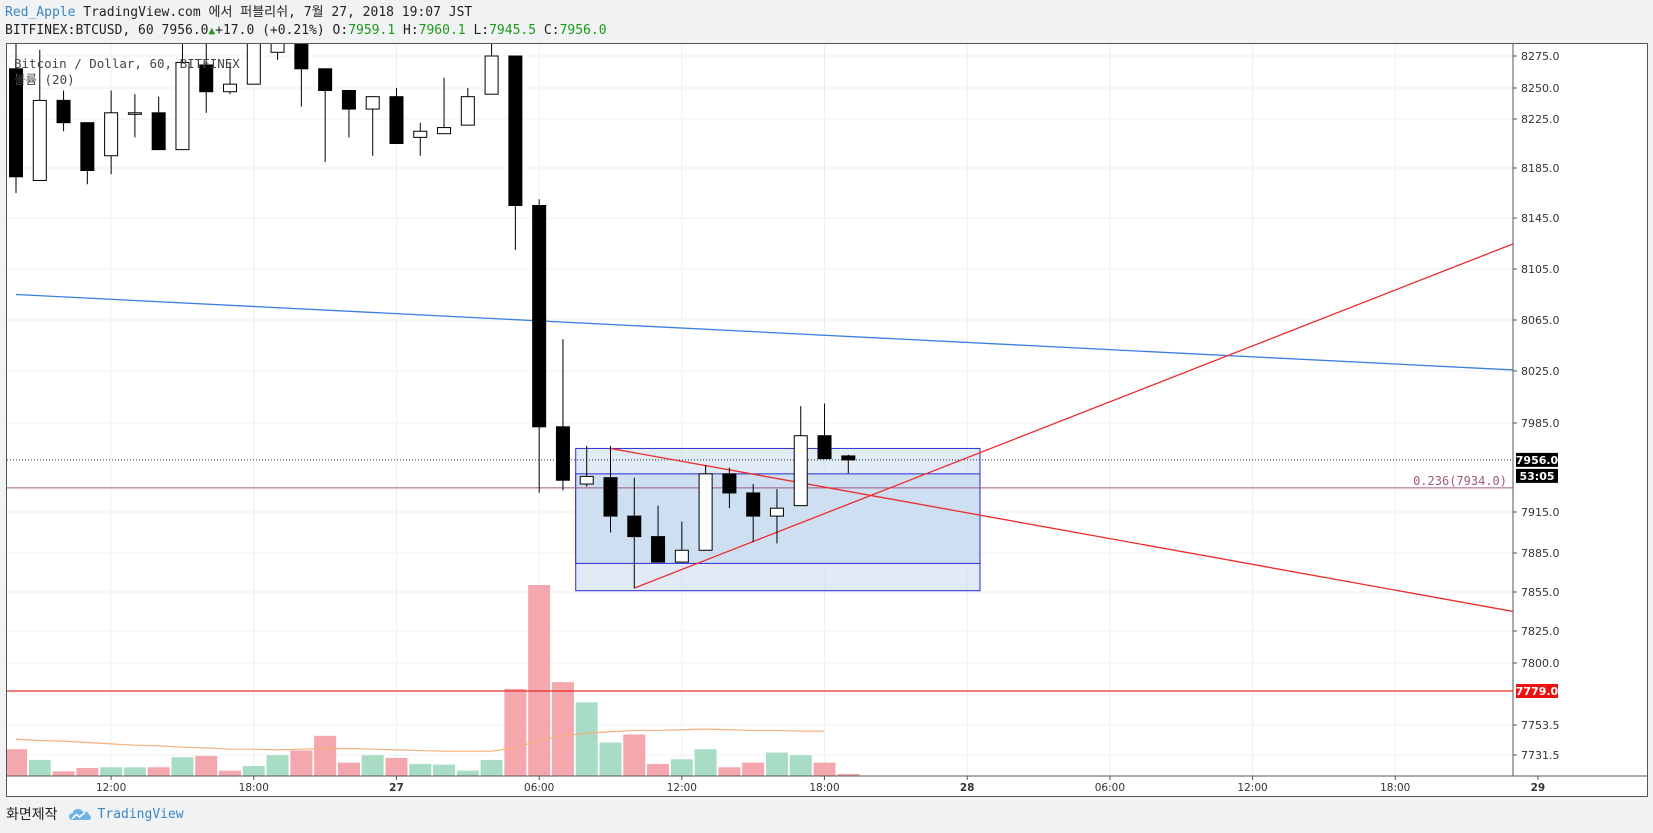  What do you see at coordinates (32, 815) in the screenshot?
I see `made-by-label: 화면제작` at bounding box center [32, 815].